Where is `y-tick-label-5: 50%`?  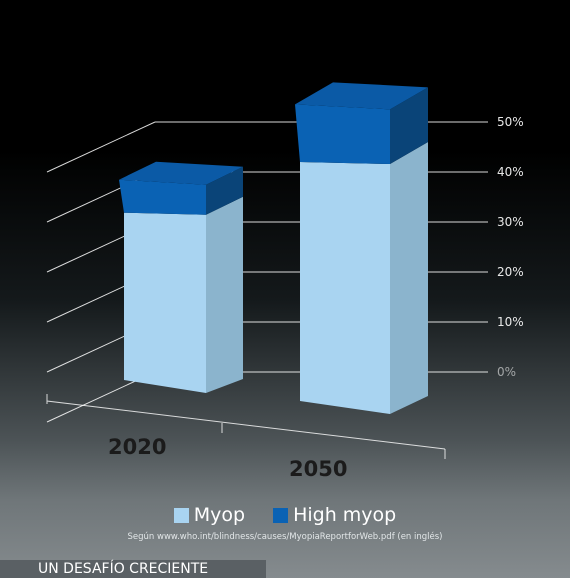
y-tick-label-5: 50% is located at coordinates (510, 122).